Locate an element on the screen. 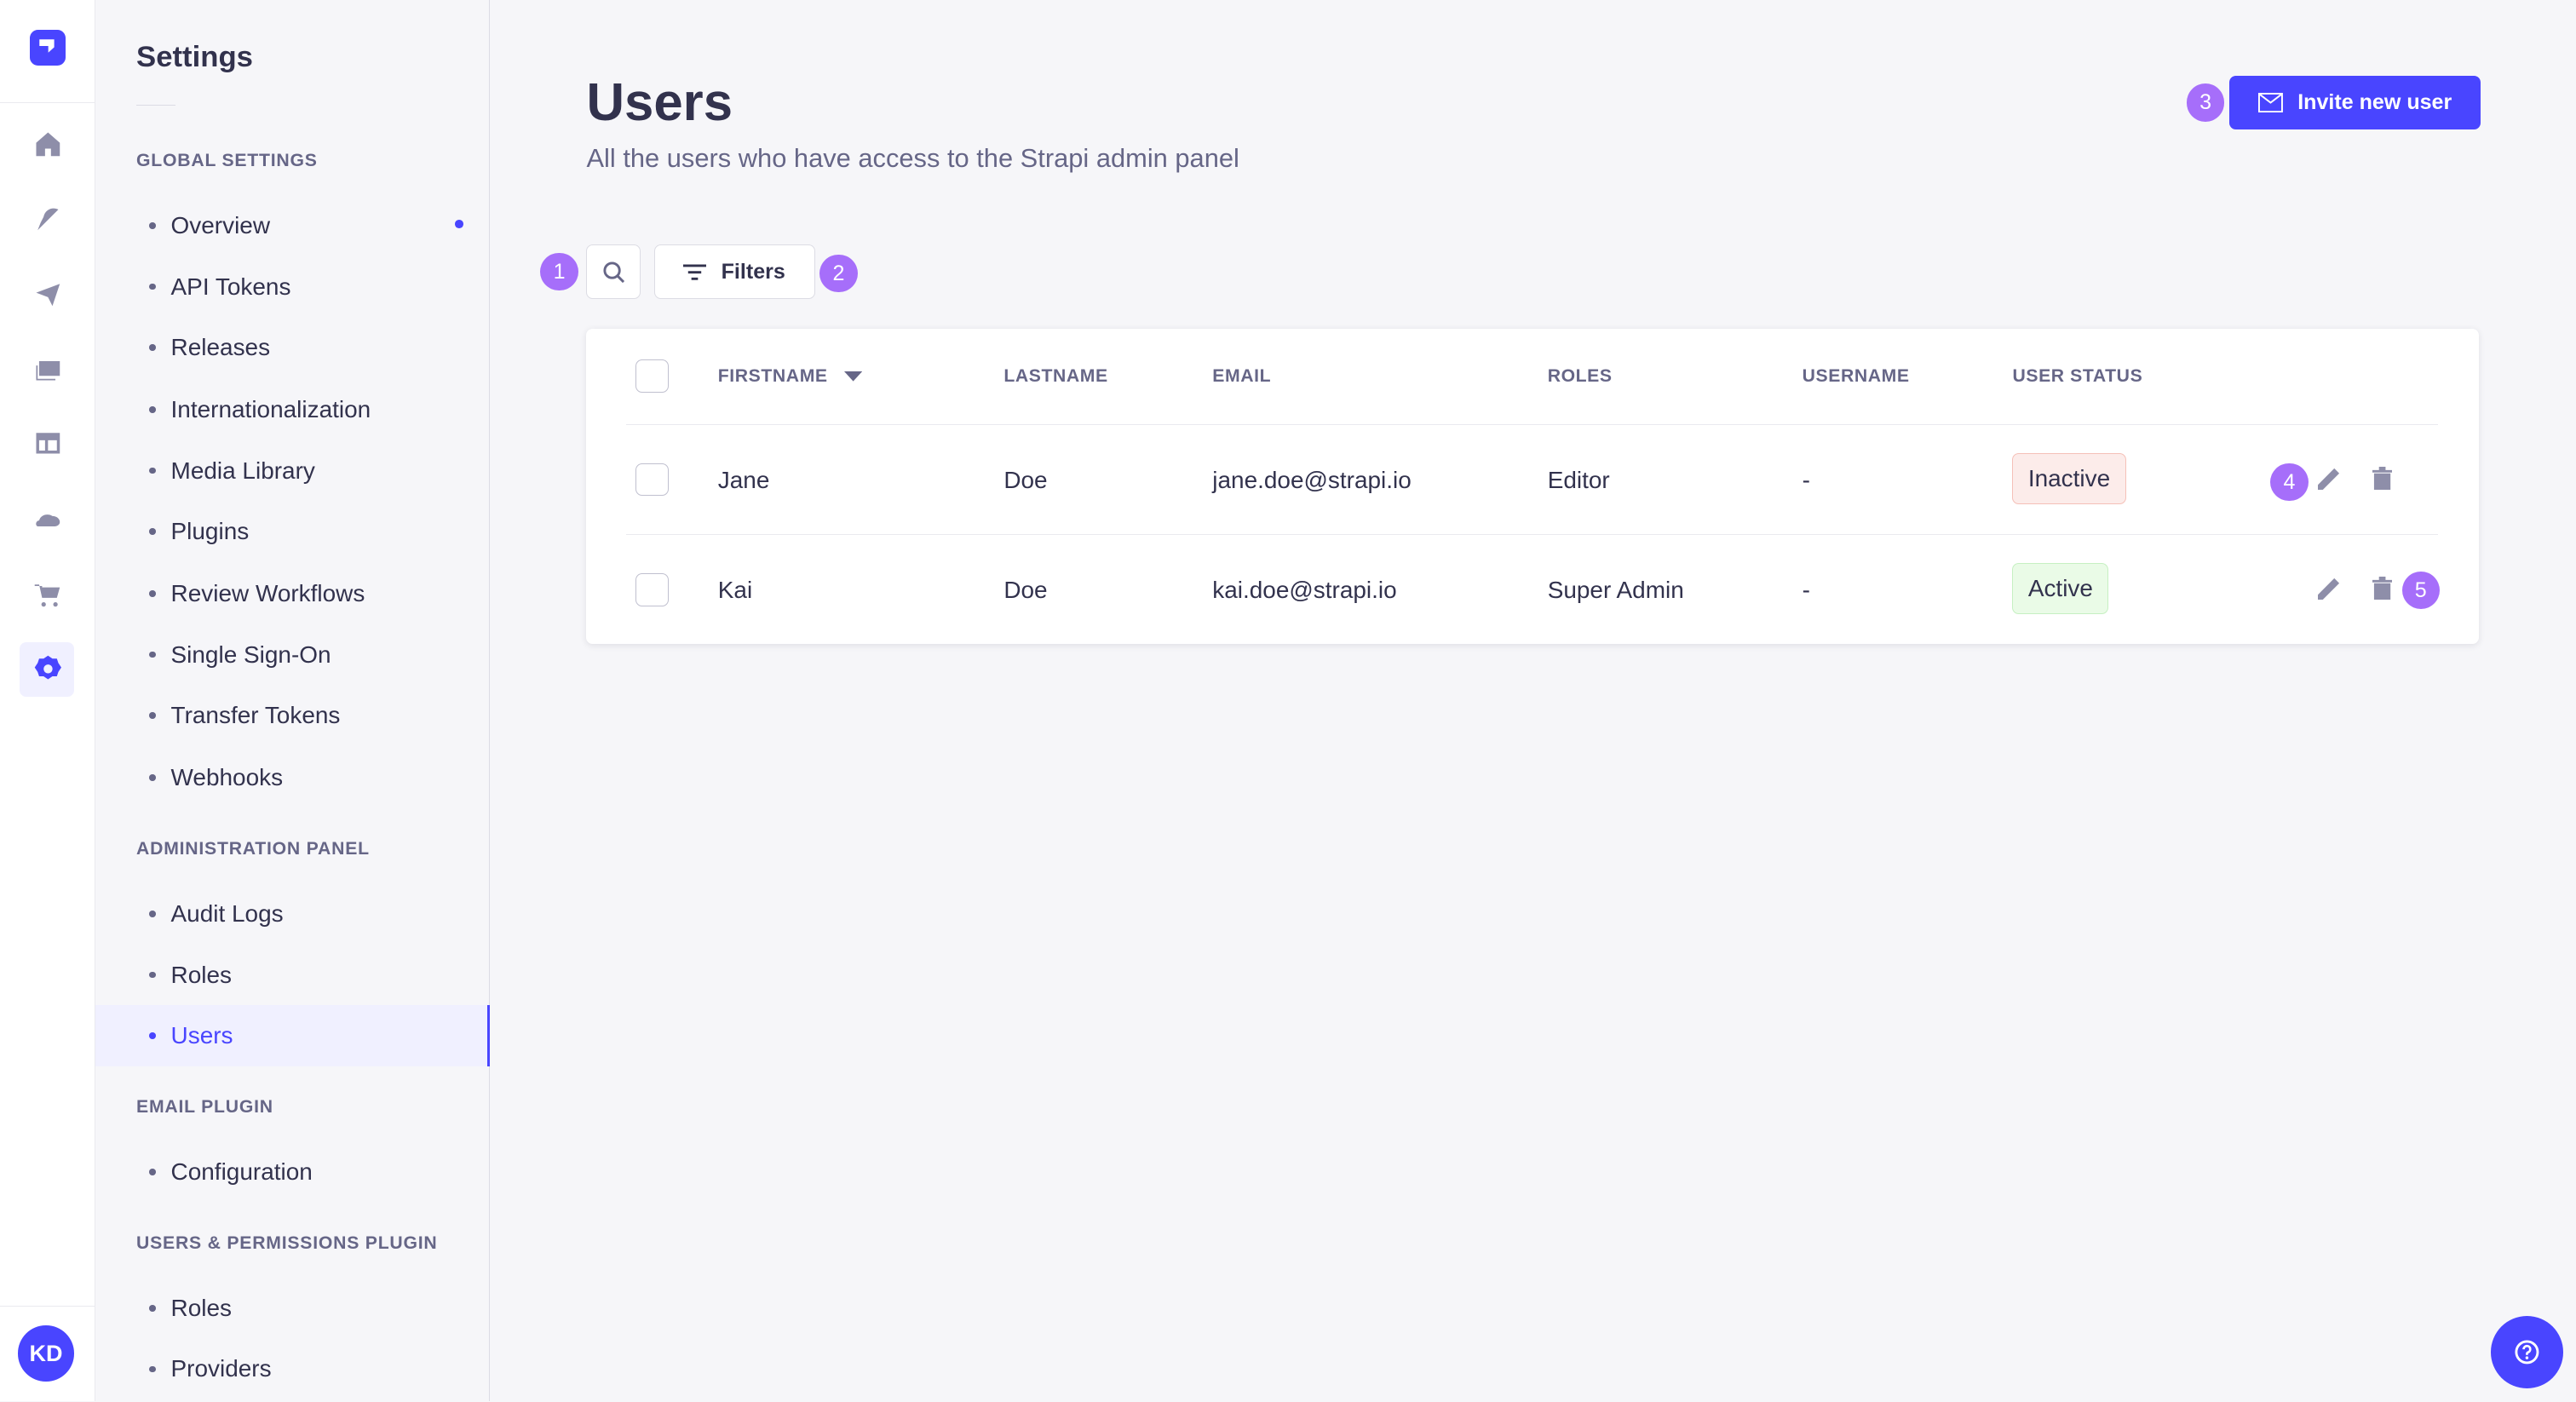 The image size is (2576, 1402). select-all-checkbox is located at coordinates (652, 376).